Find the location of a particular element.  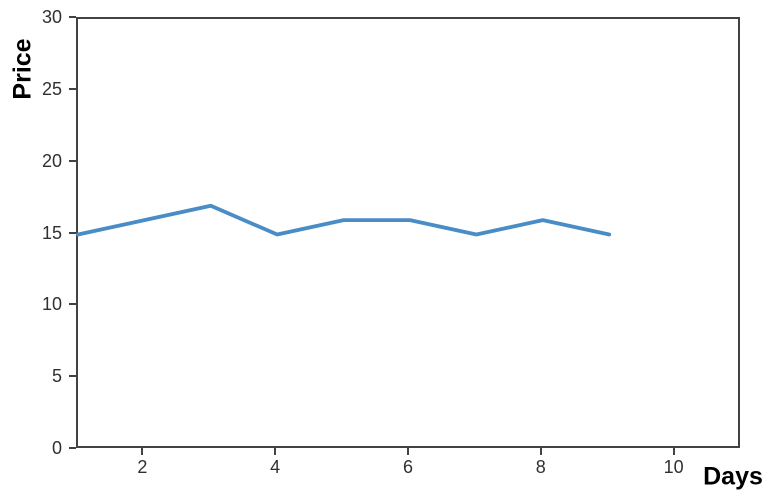

y-tick-label: 15 is located at coordinates (51, 232).